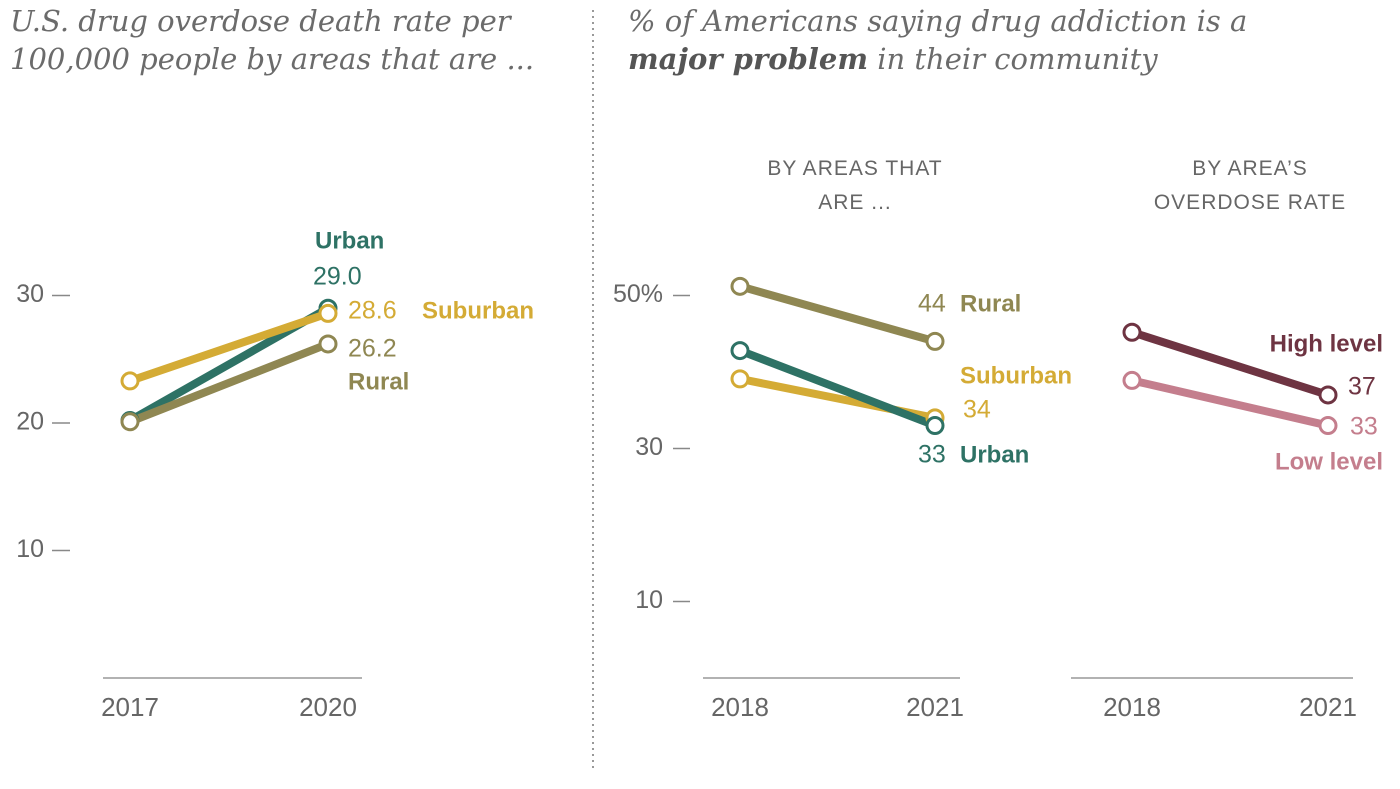 The image size is (1400, 789). I want to click on series-label: High level, so click(1326, 343).